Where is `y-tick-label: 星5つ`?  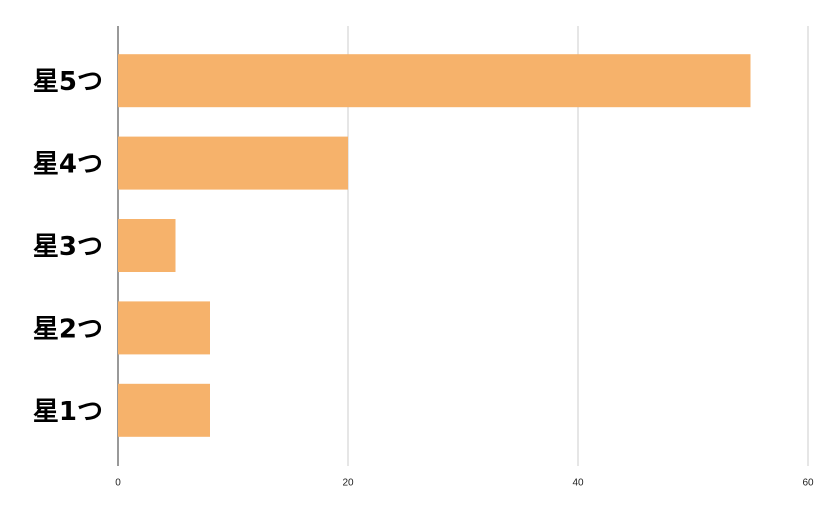
y-tick-label: 星5つ is located at coordinates (68, 82).